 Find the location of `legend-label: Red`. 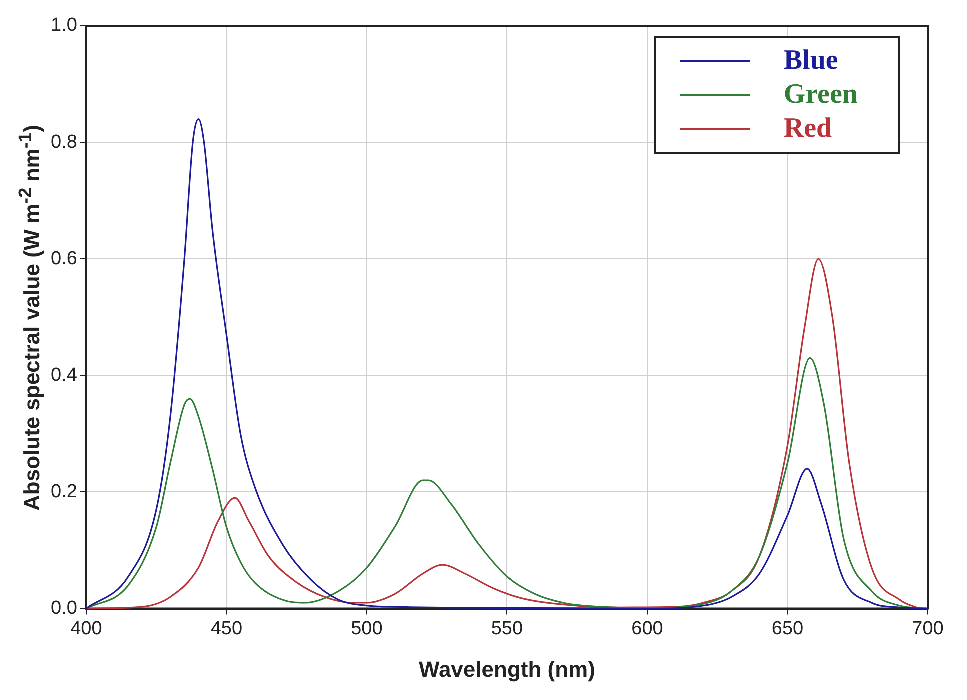

legend-label: Red is located at coordinates (808, 129).